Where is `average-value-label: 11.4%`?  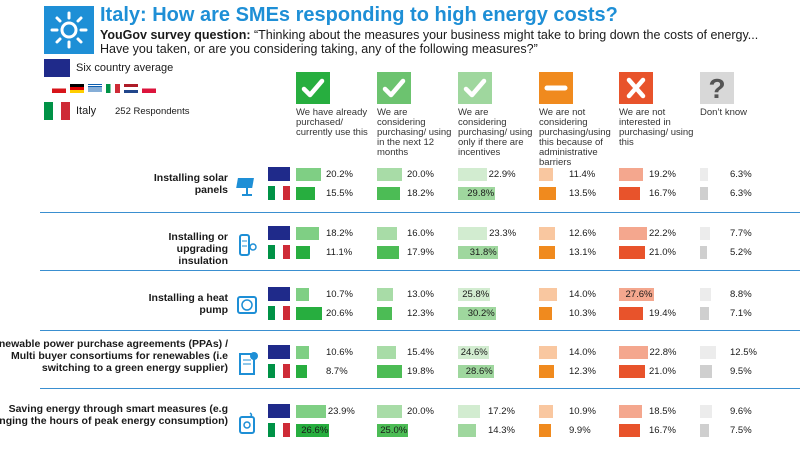 average-value-label: 11.4% is located at coordinates (582, 174).